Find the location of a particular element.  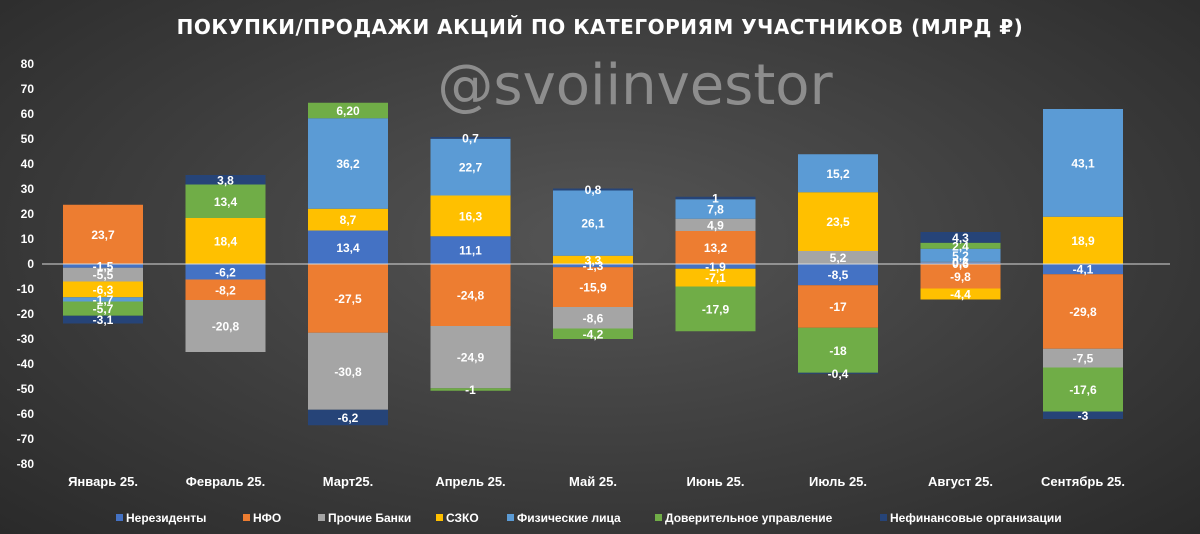

data-label: -5,5 is located at coordinates (103, 275).